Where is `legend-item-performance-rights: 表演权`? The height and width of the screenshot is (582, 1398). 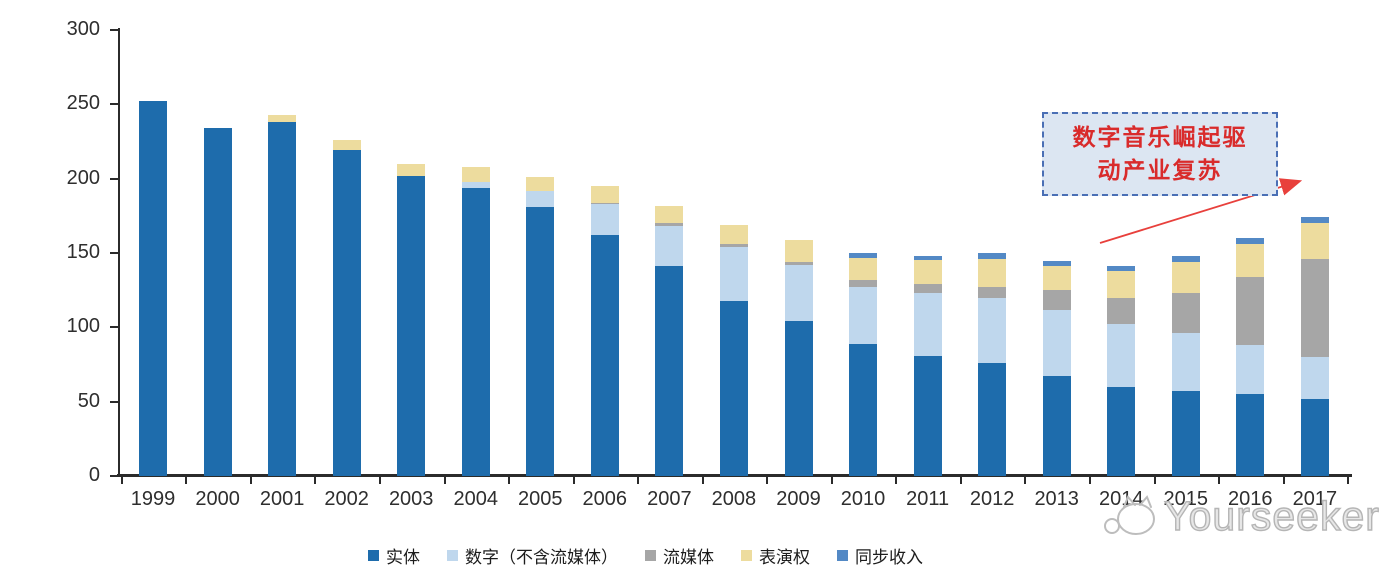 legend-item-performance-rights: 表演权 is located at coordinates (775, 555).